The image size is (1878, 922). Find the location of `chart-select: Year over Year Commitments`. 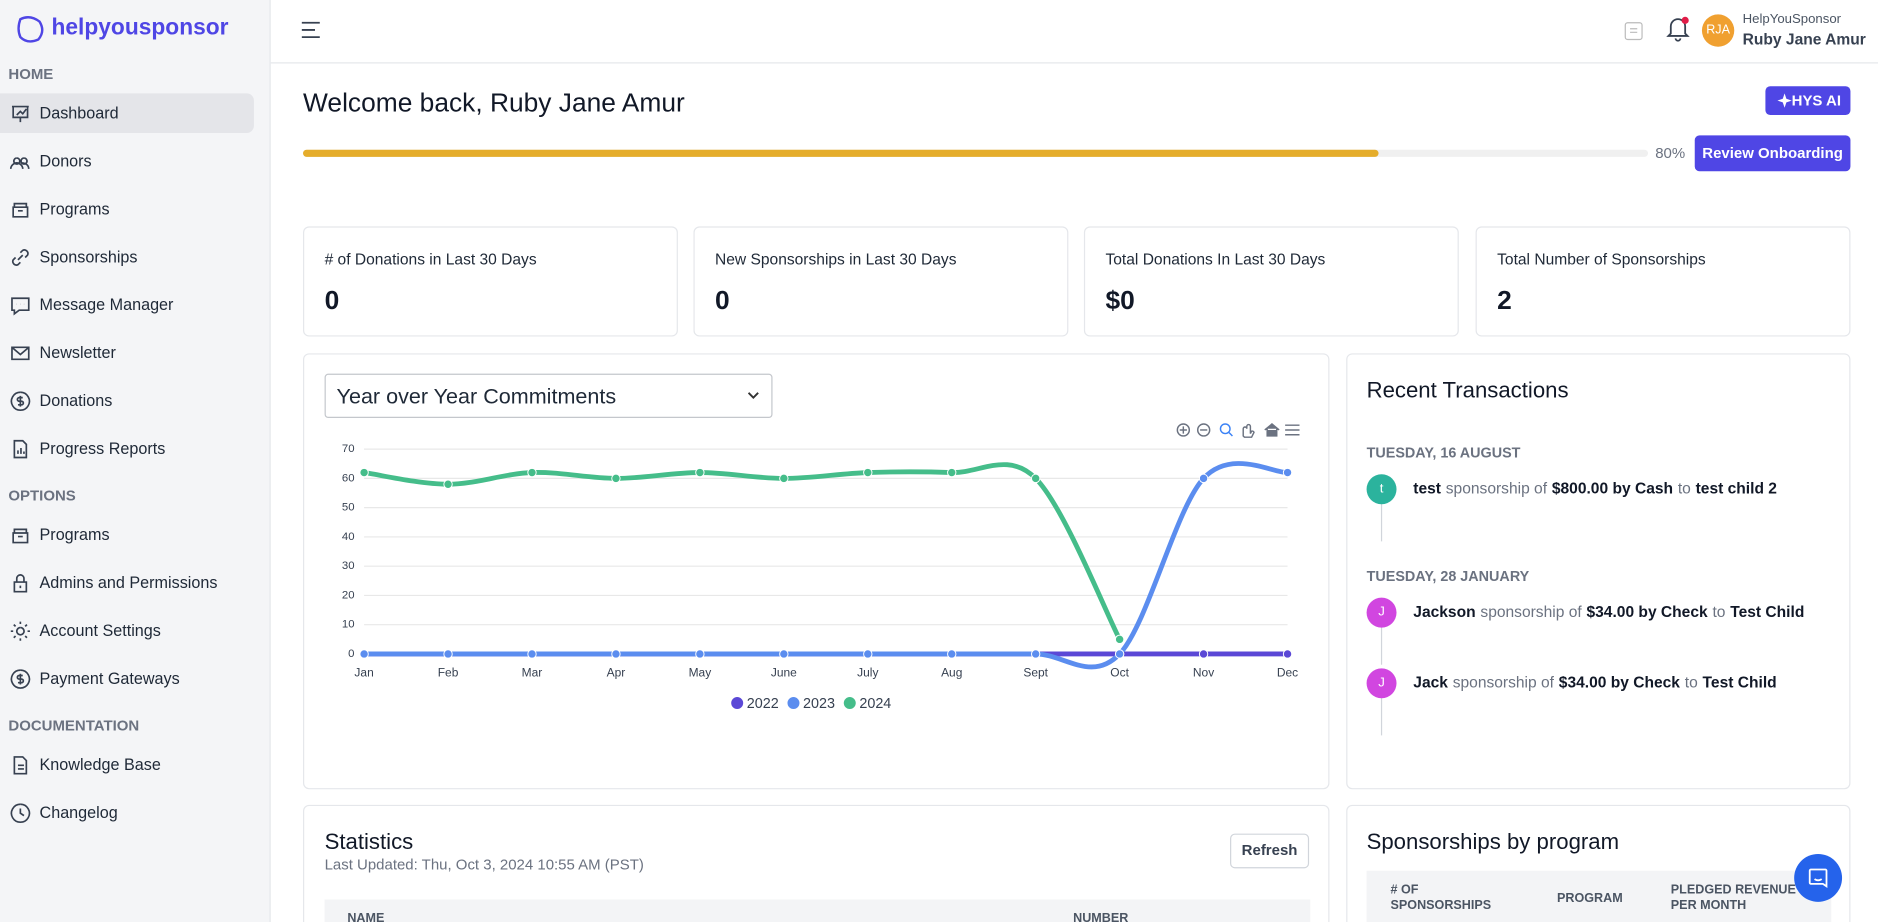

chart-select: Year over Year Commitments is located at coordinates (548, 395).